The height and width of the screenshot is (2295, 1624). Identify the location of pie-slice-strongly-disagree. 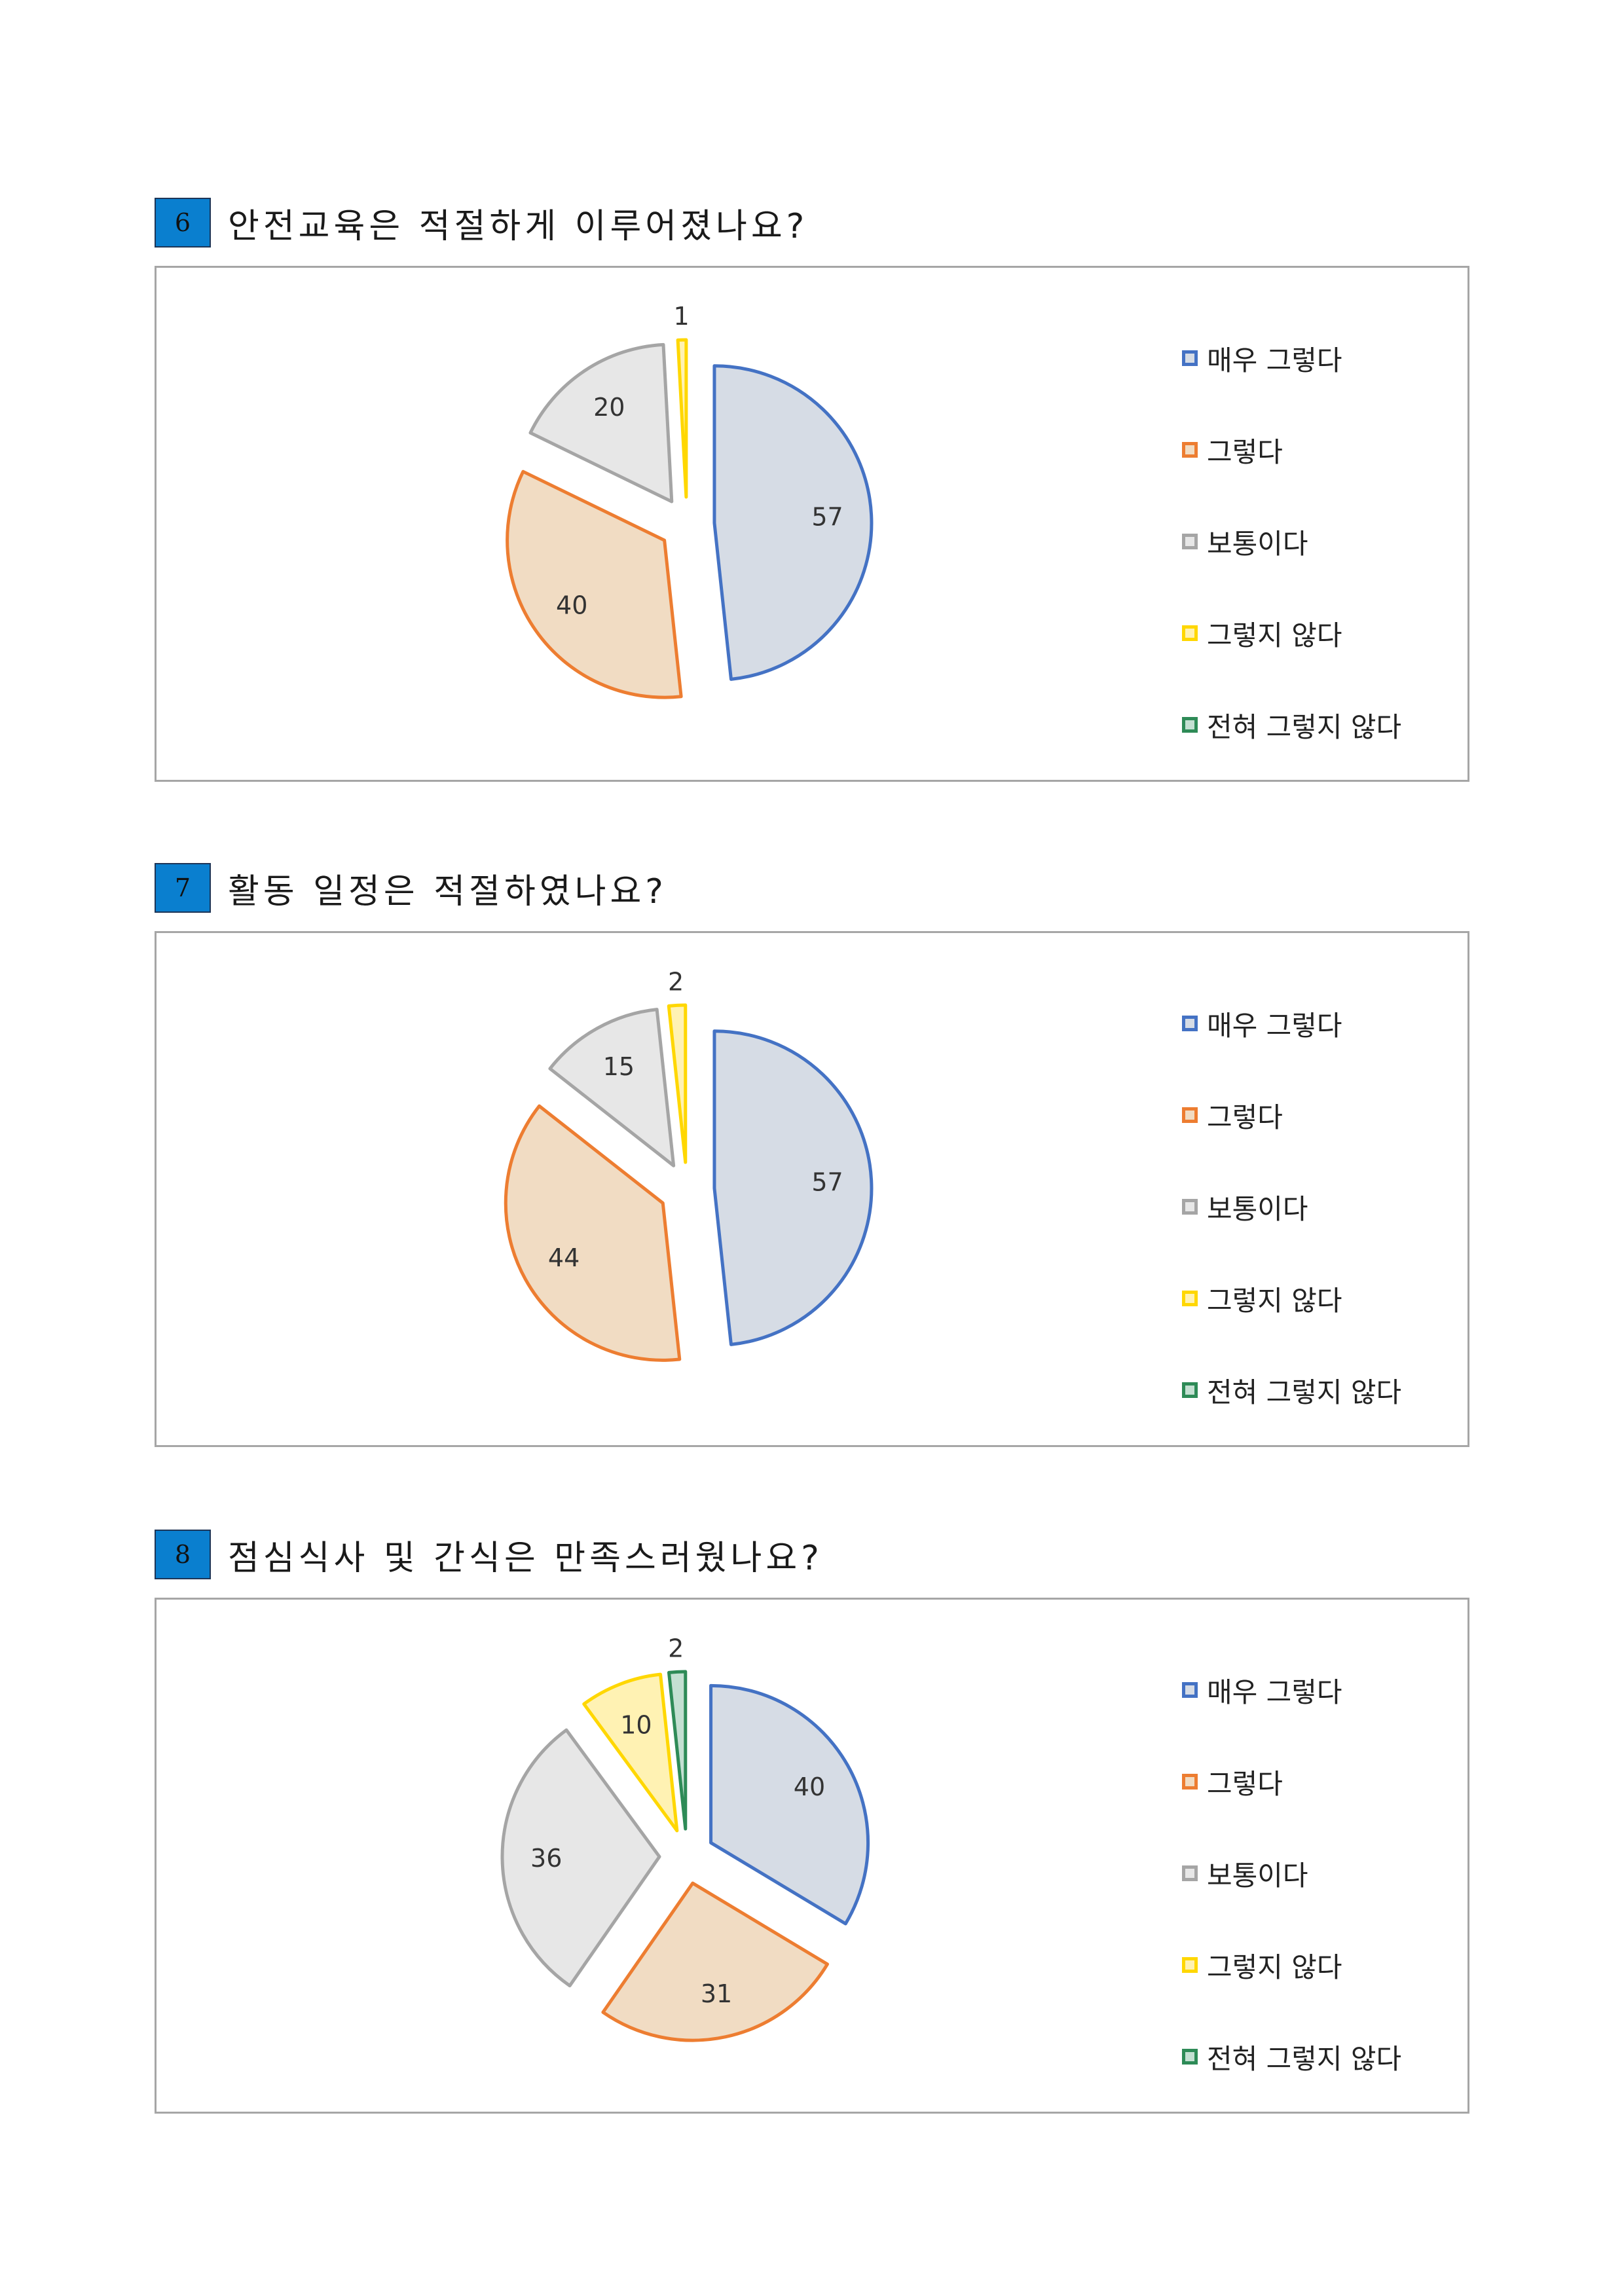
(677, 1750).